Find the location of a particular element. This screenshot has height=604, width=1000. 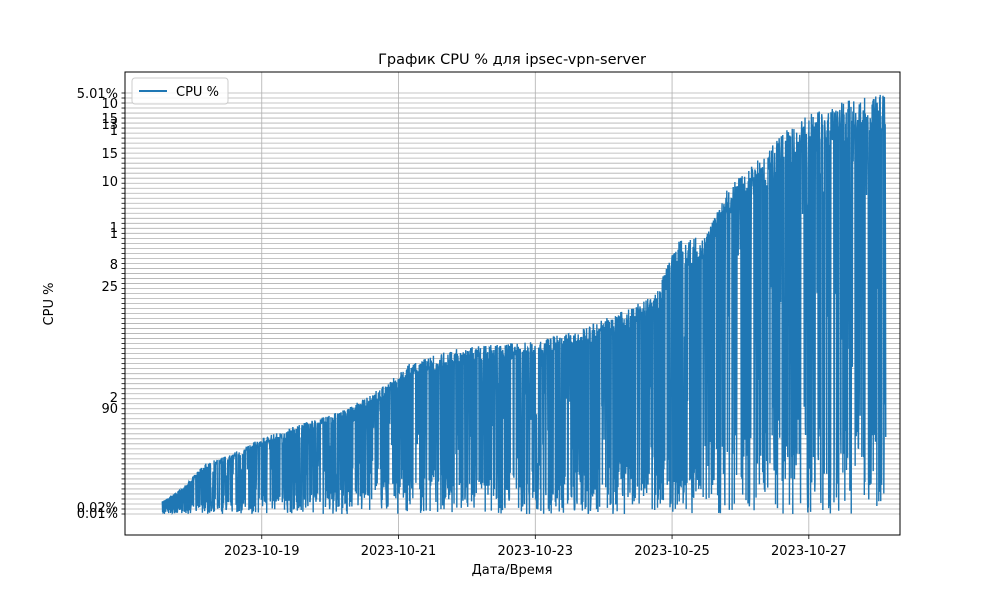

x-tick-label: 2023-10-25 is located at coordinates (672, 551).